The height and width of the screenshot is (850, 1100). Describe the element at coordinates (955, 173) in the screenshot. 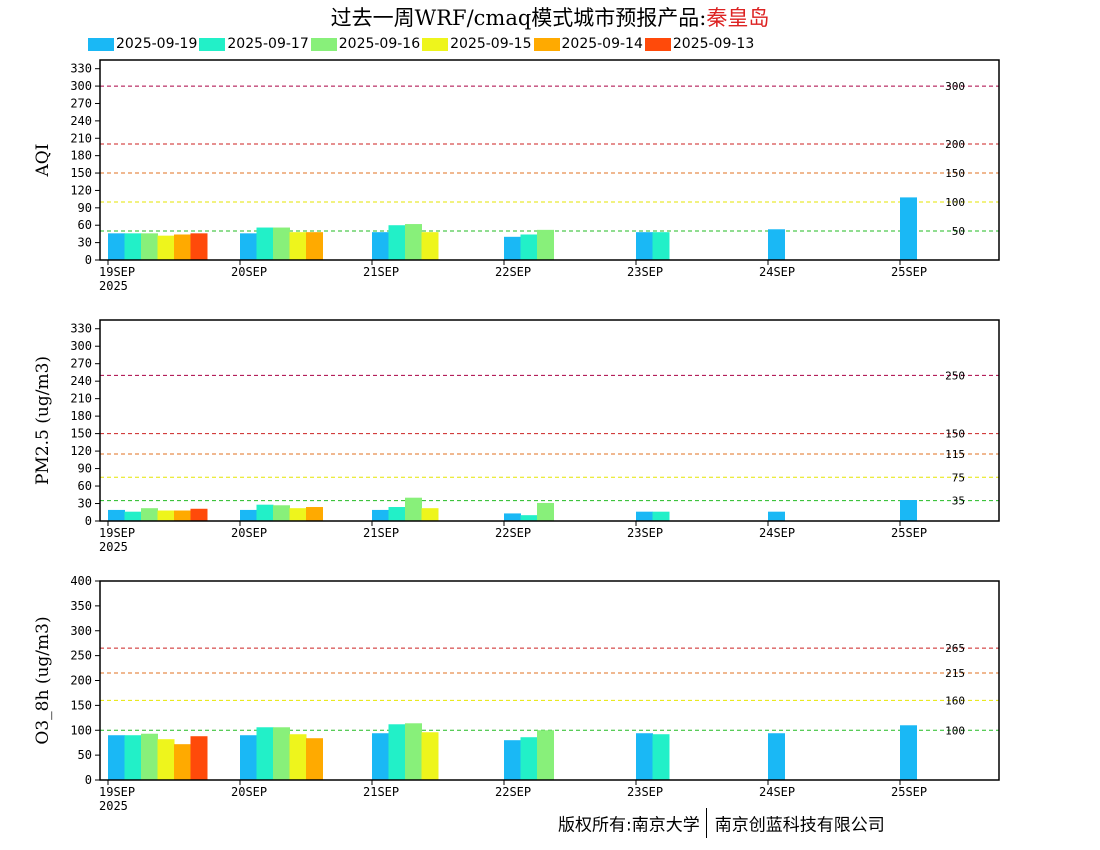

I see `threshold-label: 150` at that location.